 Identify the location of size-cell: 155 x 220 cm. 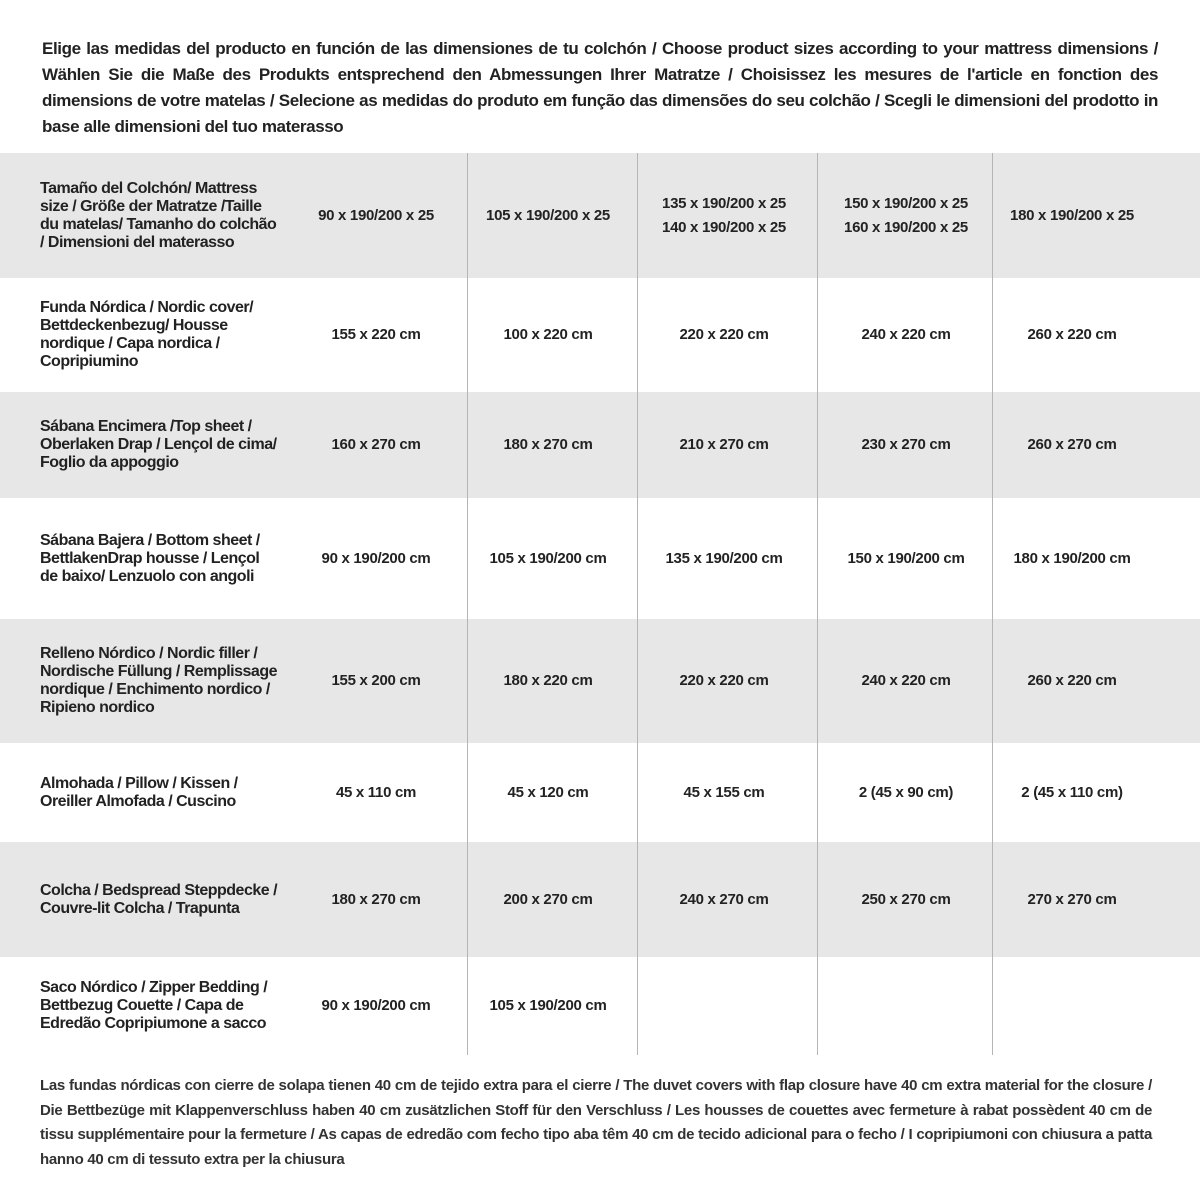
(376, 335).